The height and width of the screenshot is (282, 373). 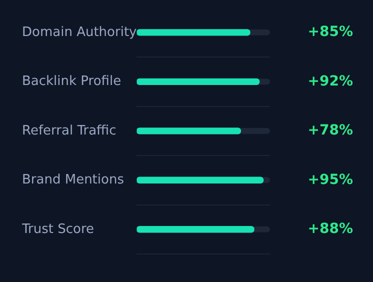 What do you see at coordinates (73, 180) in the screenshot?
I see `y-tick-label: Brand Mentions` at bounding box center [73, 180].